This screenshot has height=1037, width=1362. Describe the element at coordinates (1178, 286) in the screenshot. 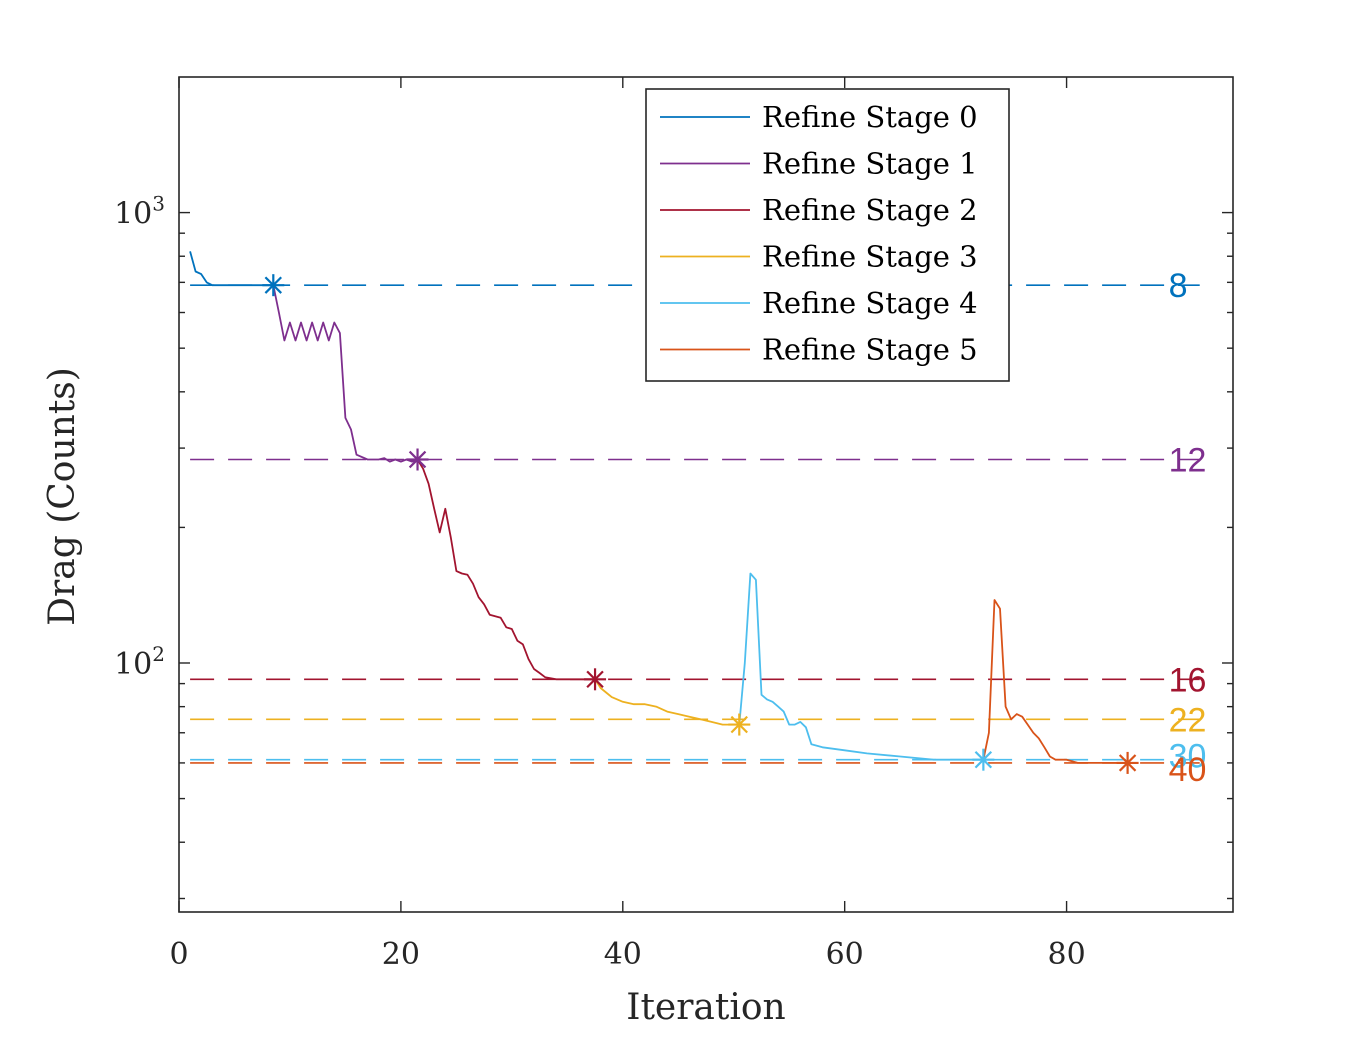

I see `reference-label-8: 8` at that location.